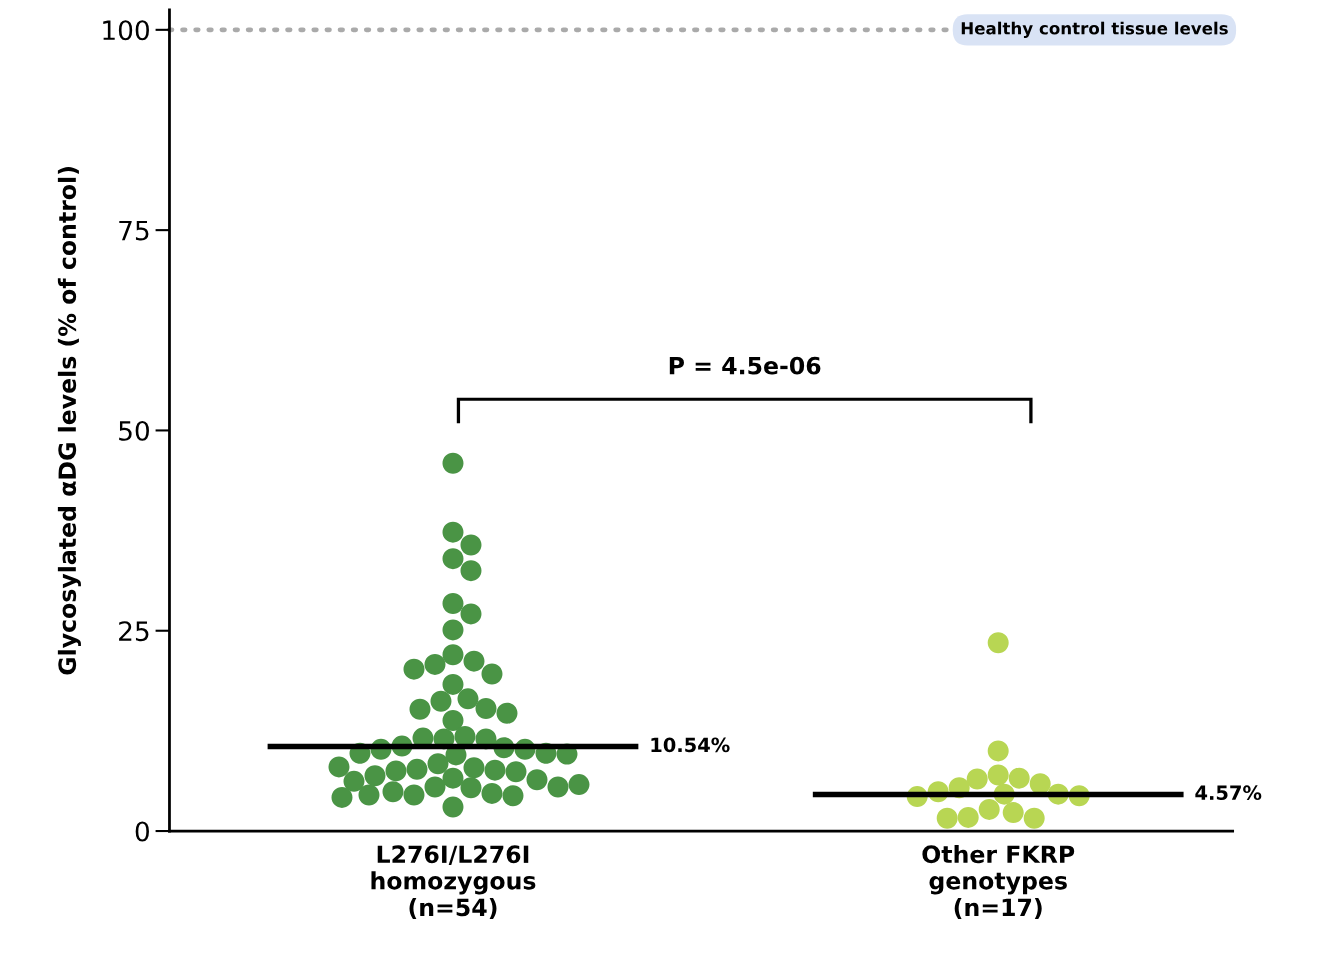  I want to click on x-tick-label: L276I/L276I homozygous (n=54), so click(453, 882).